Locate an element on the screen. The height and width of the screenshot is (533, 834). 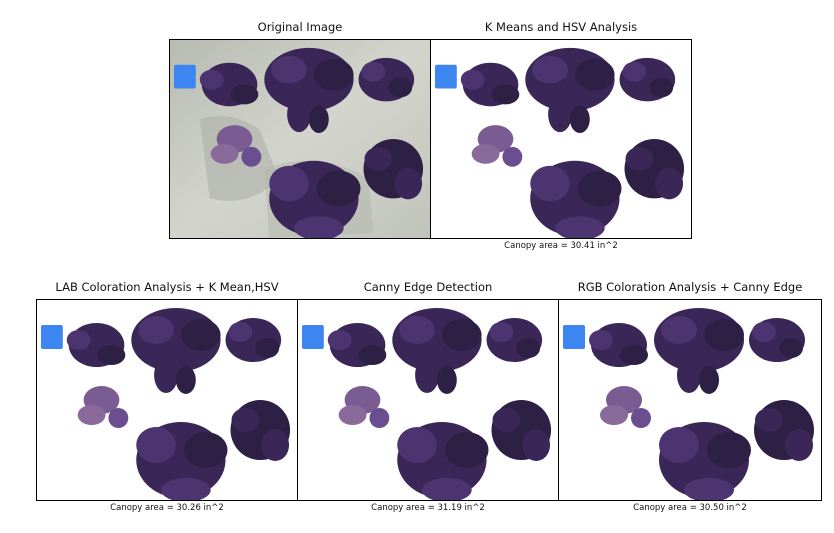
panel-lab: LAB Coloration Analysis + K Mean,HSV is located at coordinates (167, 400).